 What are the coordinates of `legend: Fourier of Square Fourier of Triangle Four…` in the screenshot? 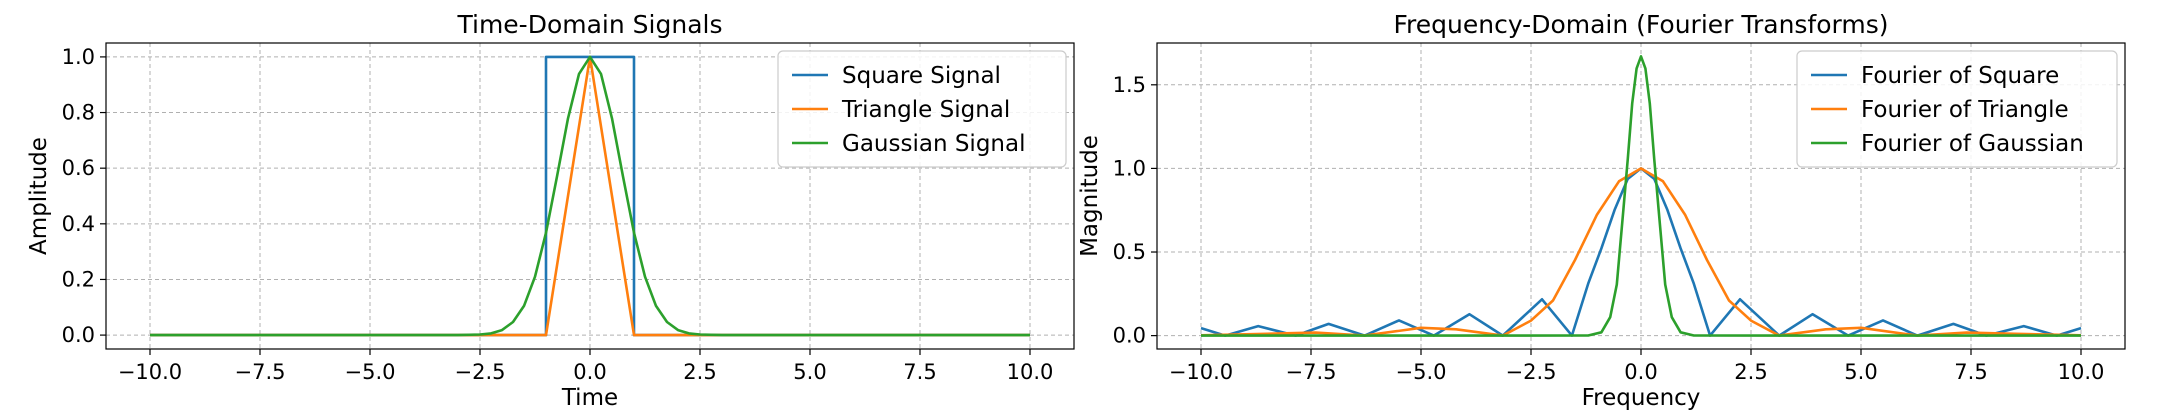 It's located at (1957, 109).